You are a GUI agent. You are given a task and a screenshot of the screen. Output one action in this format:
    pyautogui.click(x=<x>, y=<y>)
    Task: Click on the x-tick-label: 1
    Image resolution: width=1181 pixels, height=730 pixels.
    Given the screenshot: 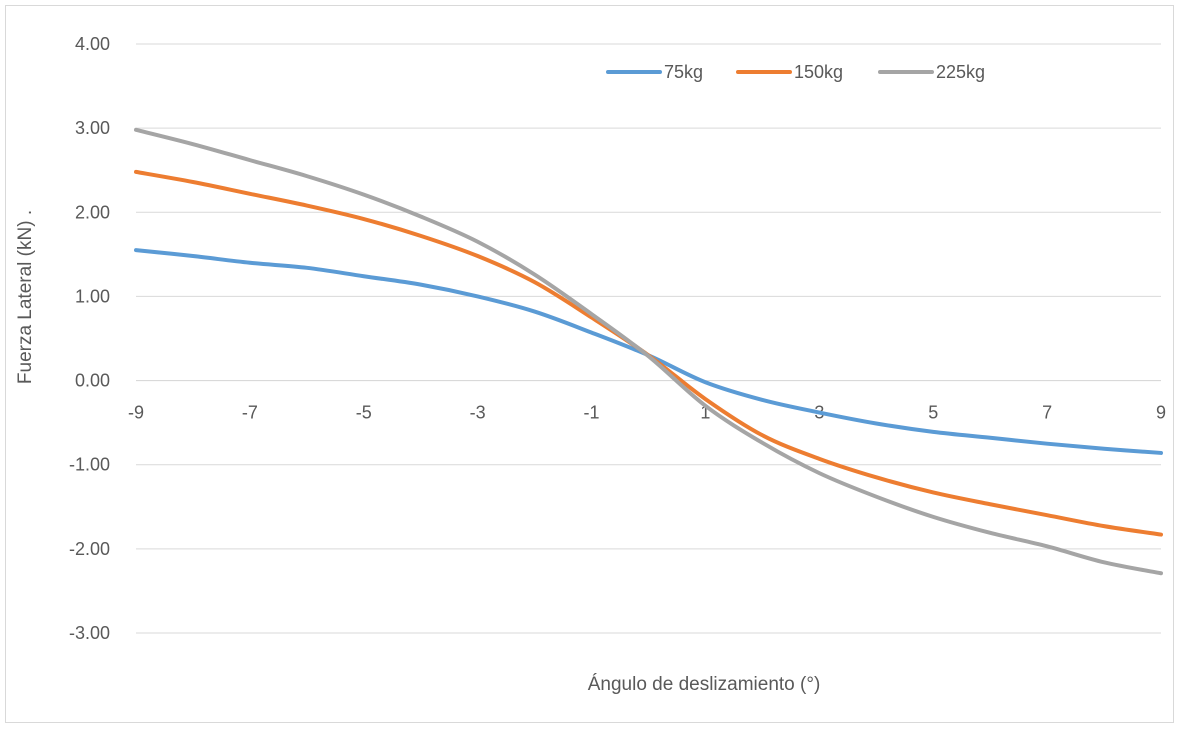 What is the action you would take?
    pyautogui.click(x=705, y=413)
    